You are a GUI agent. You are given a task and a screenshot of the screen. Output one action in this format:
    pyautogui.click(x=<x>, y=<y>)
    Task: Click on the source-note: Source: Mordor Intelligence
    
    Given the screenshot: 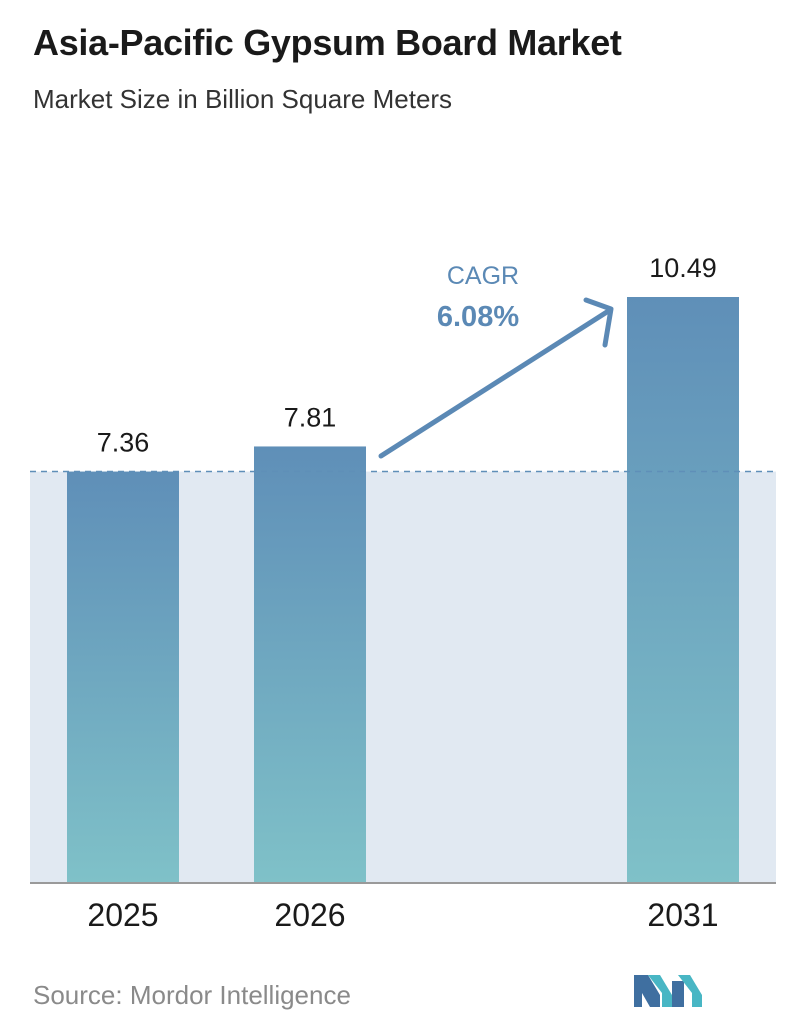 What is the action you would take?
    pyautogui.click(x=192, y=995)
    